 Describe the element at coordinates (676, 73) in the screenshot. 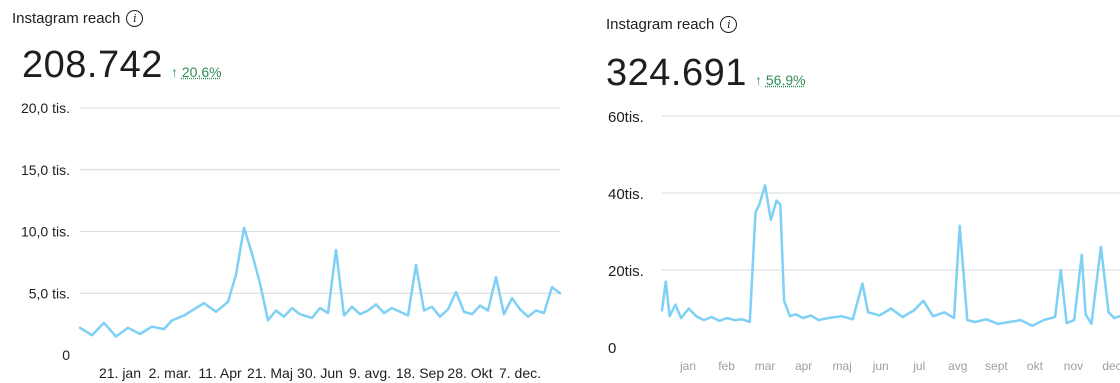

I see `total-value-right: 324.691` at that location.